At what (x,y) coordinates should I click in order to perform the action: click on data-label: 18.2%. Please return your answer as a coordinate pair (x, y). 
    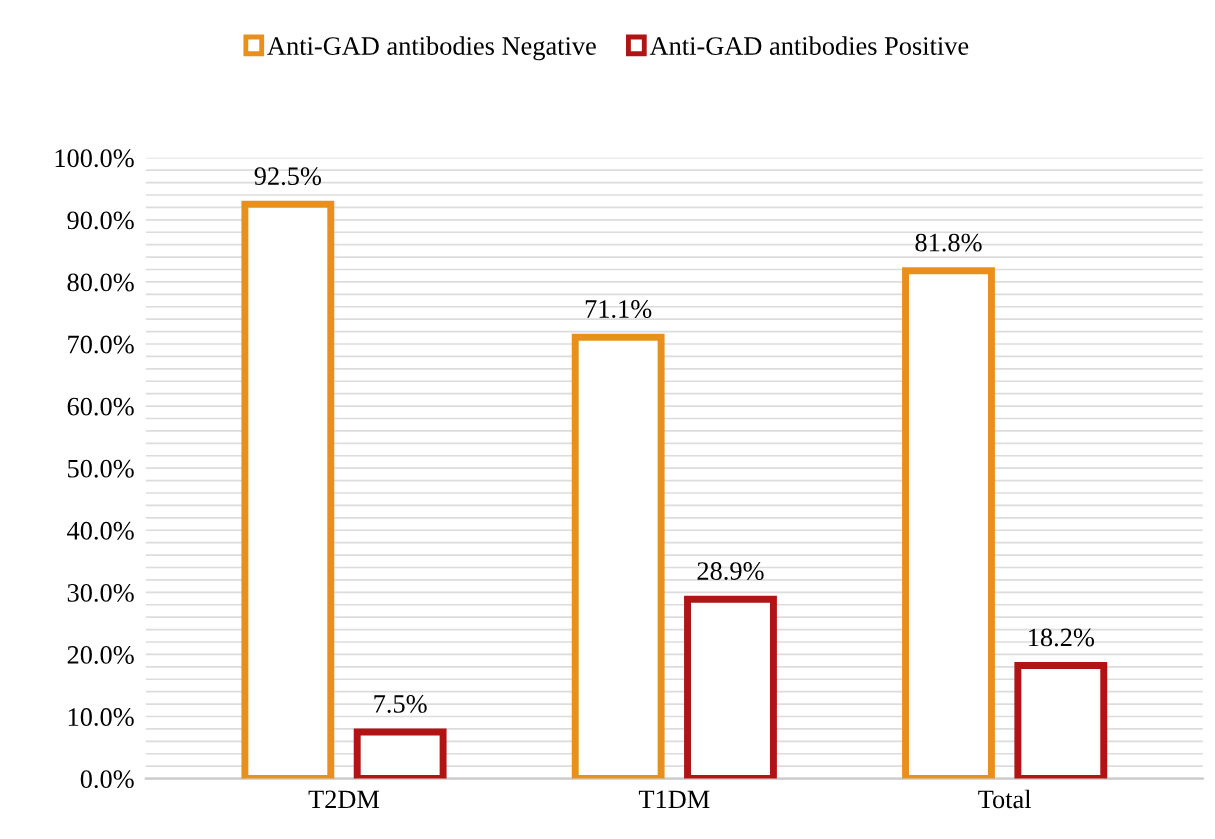
    Looking at the image, I should click on (1061, 637).